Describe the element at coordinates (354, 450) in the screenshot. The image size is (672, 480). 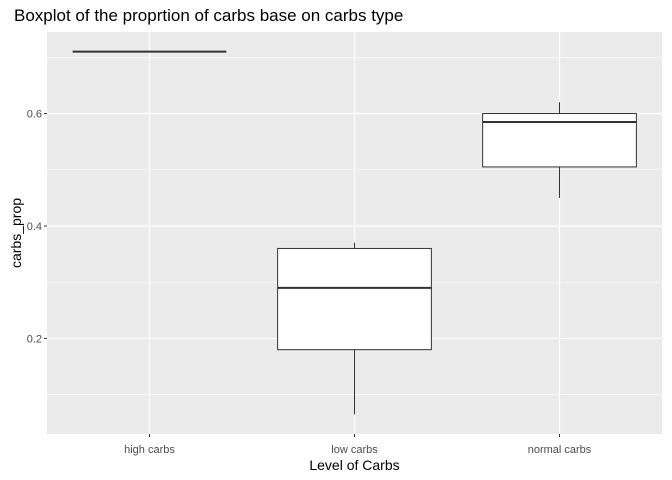
I see `x-tick-label: low carbs` at that location.